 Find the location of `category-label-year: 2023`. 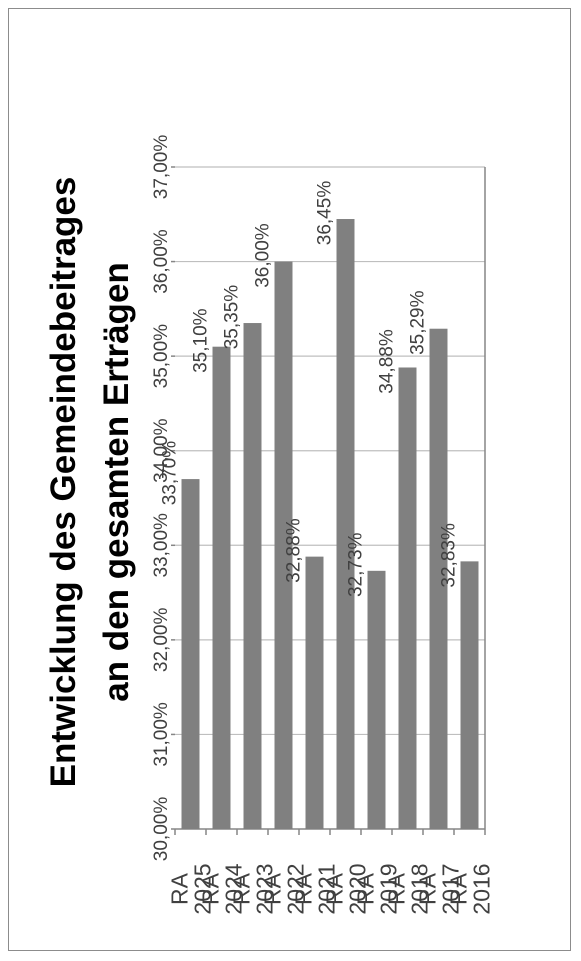

category-label-year: 2023 is located at coordinates (265, 888).